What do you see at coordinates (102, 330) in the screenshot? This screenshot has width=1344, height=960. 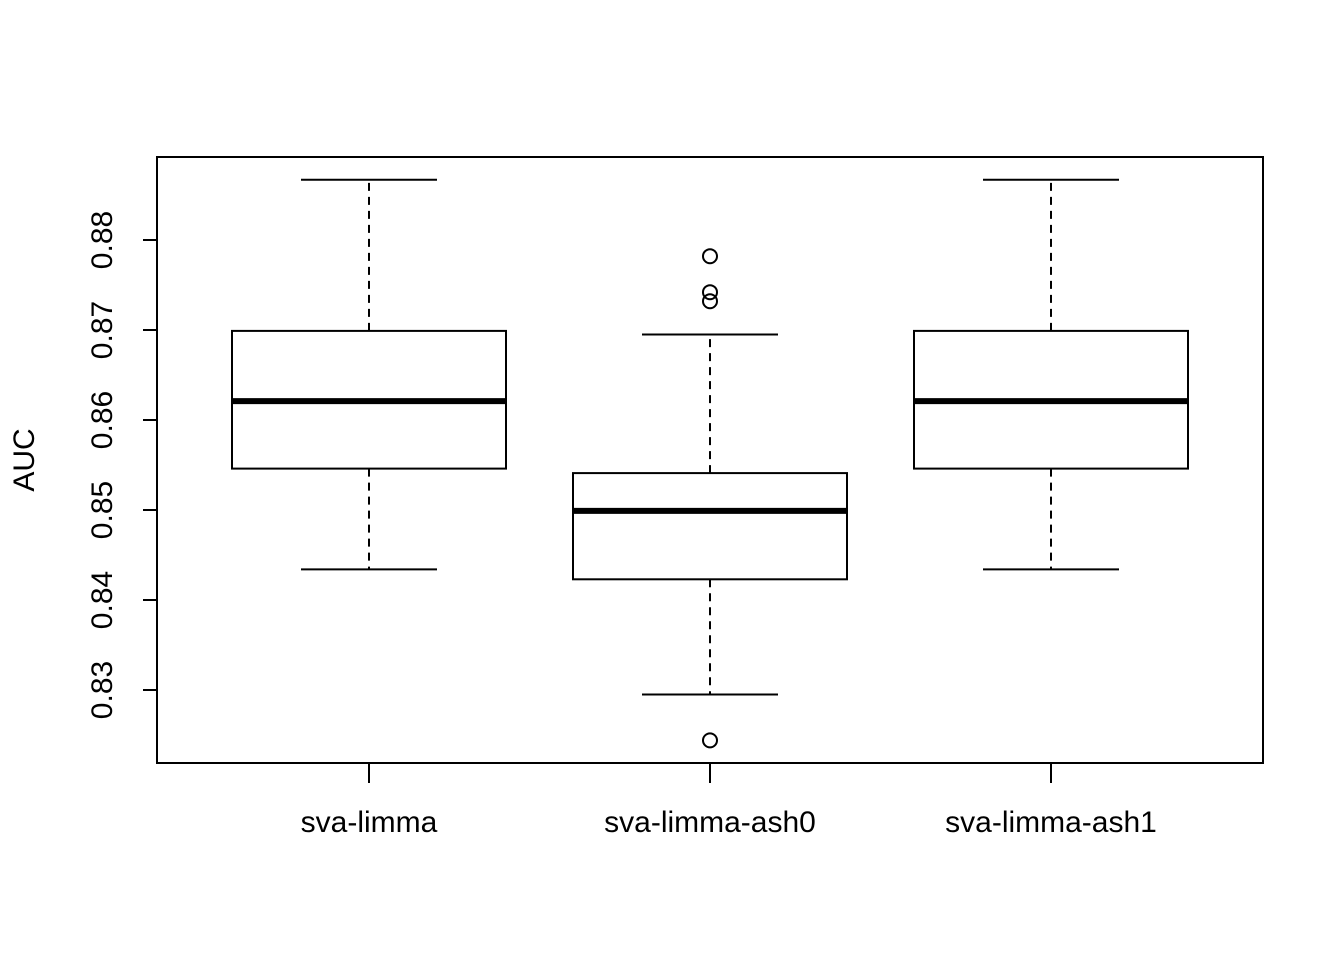 I see `y-tick-label: 0.87` at bounding box center [102, 330].